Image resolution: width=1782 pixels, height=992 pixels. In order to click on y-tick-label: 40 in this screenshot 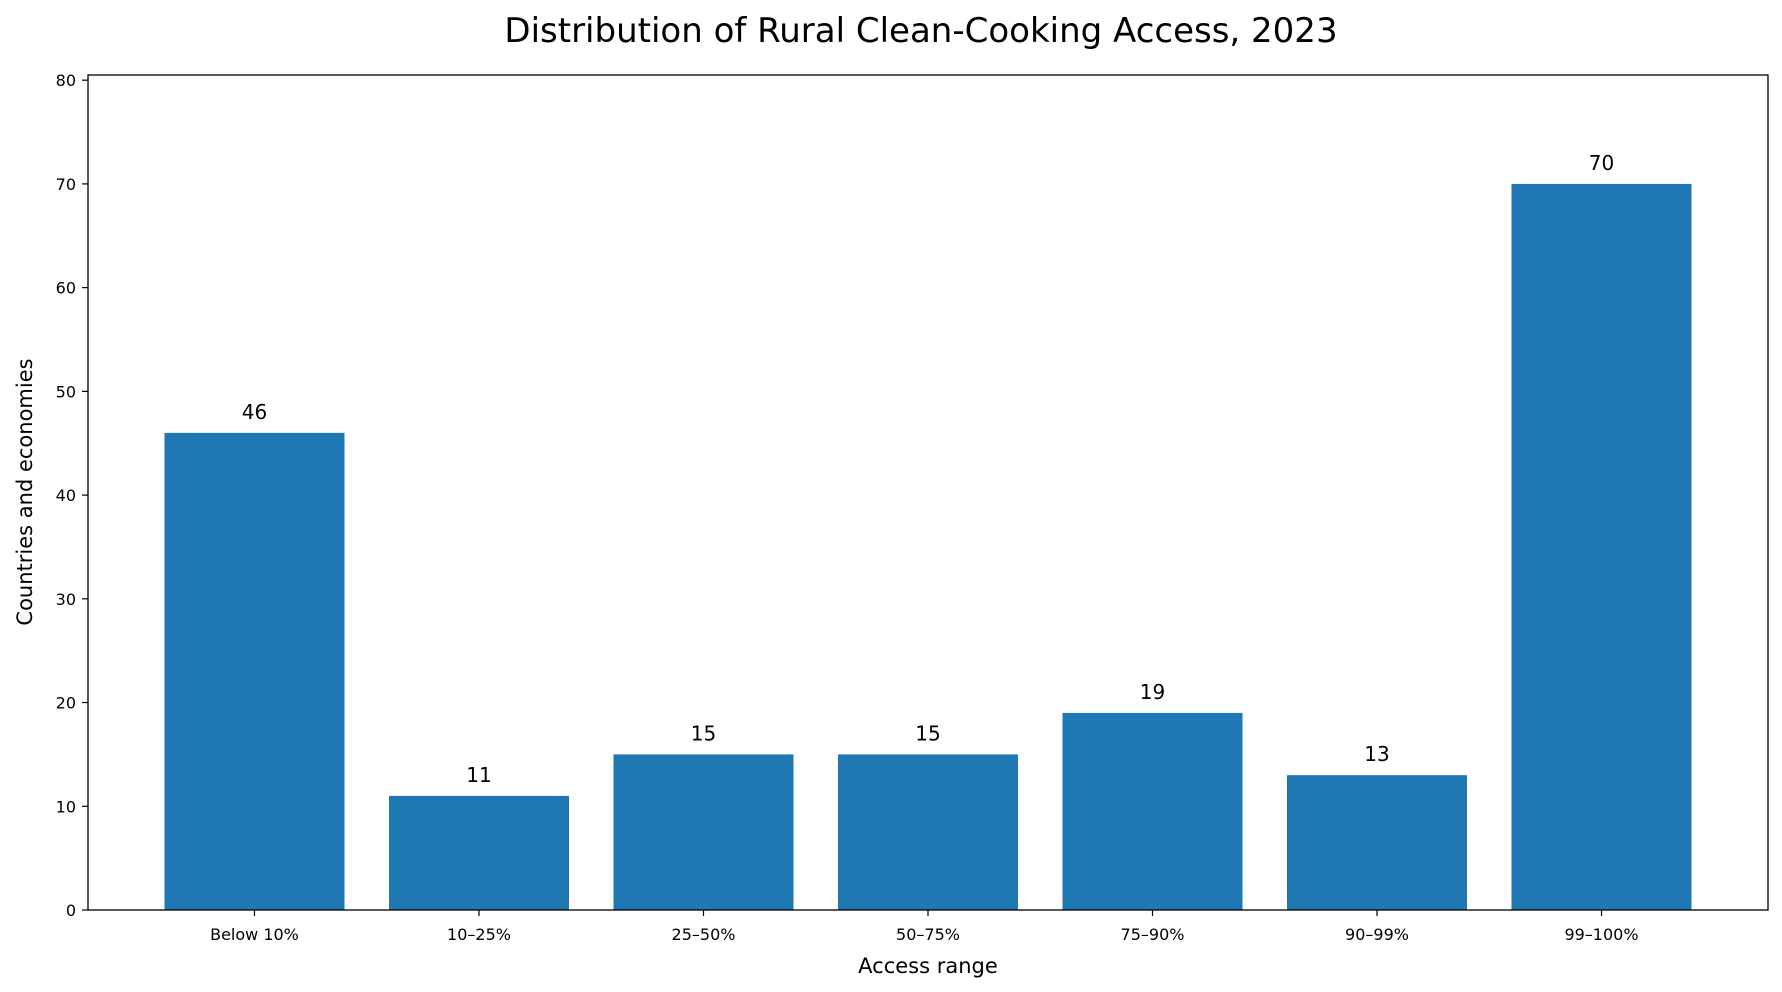, I will do `click(66, 495)`.